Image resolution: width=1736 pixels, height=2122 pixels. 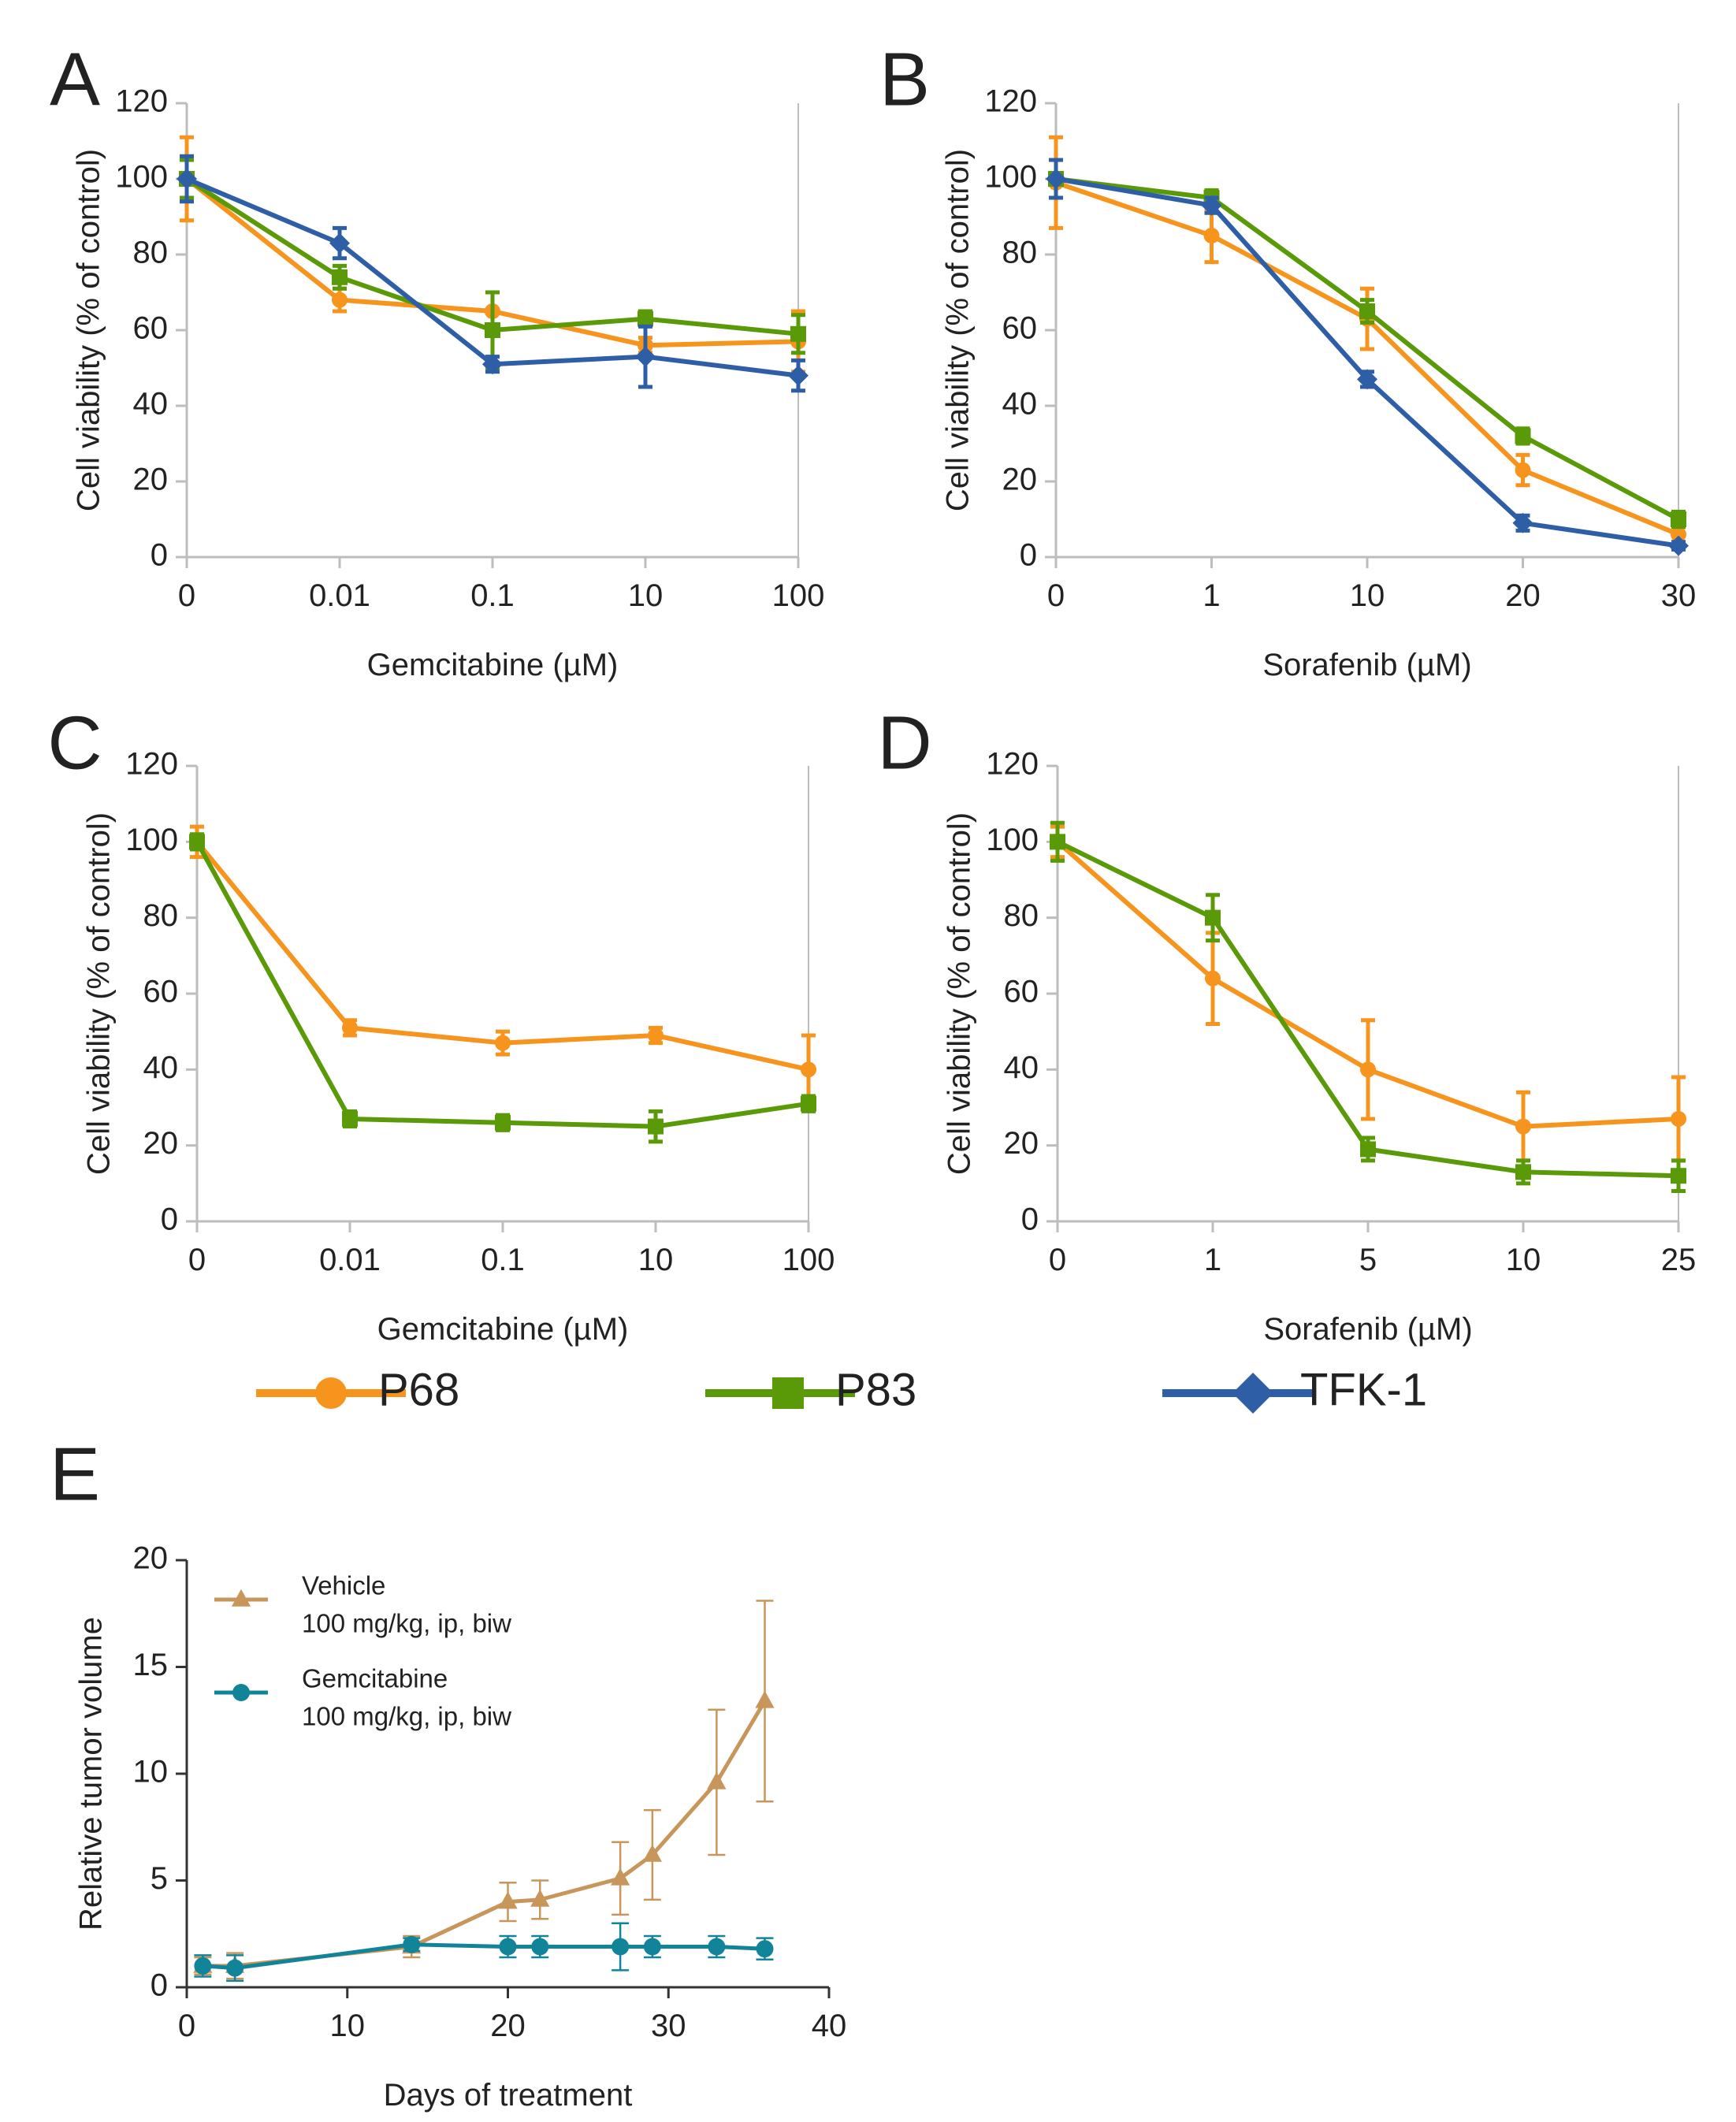 I want to click on x-tick-label: 1, so click(x=1212, y=1260).